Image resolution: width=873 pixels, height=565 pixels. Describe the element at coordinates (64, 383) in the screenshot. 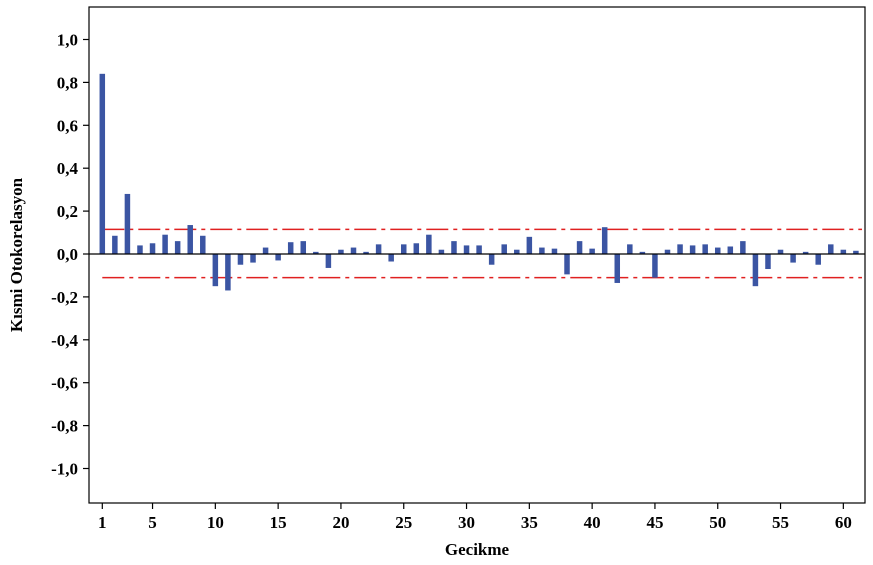

I see `y-tick-label: -0,6` at that location.